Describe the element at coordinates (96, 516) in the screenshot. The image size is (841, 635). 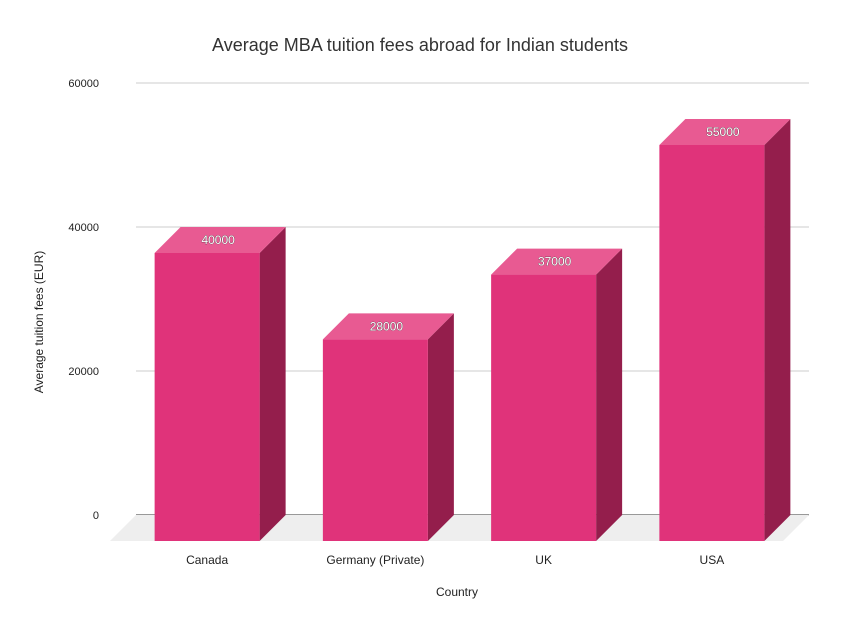
I see `y-tick-label: 0` at that location.